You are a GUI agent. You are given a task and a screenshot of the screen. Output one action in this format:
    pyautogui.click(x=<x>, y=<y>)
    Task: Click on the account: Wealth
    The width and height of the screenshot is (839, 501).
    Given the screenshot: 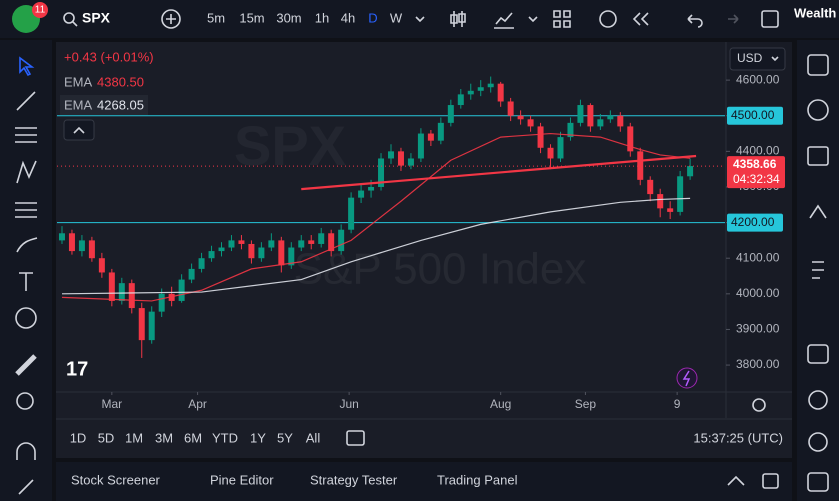 What is the action you would take?
    pyautogui.click(x=815, y=12)
    